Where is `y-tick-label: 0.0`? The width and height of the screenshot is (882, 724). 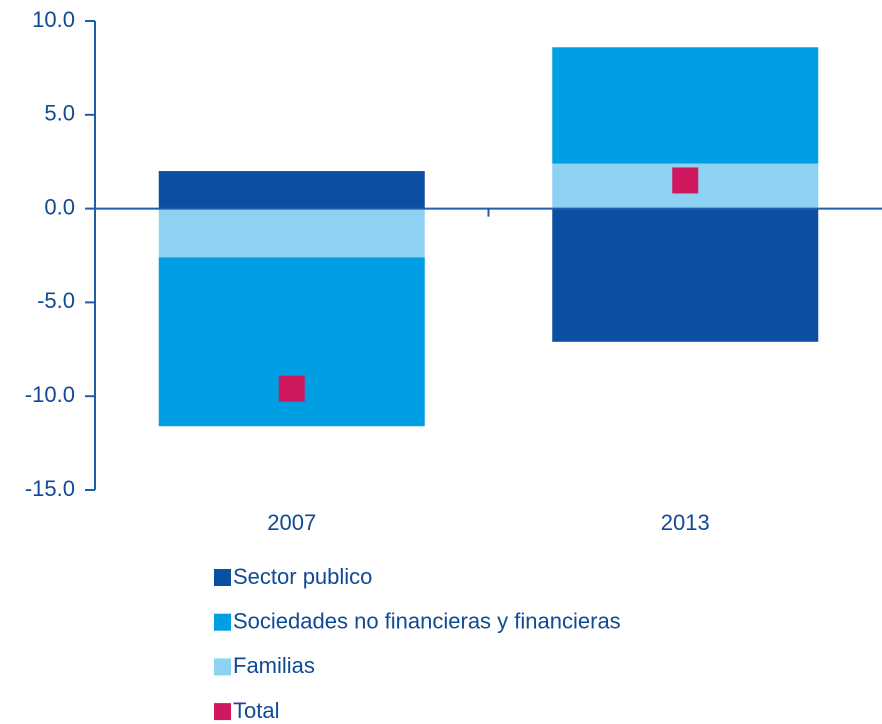 y-tick-label: 0.0 is located at coordinates (59, 206).